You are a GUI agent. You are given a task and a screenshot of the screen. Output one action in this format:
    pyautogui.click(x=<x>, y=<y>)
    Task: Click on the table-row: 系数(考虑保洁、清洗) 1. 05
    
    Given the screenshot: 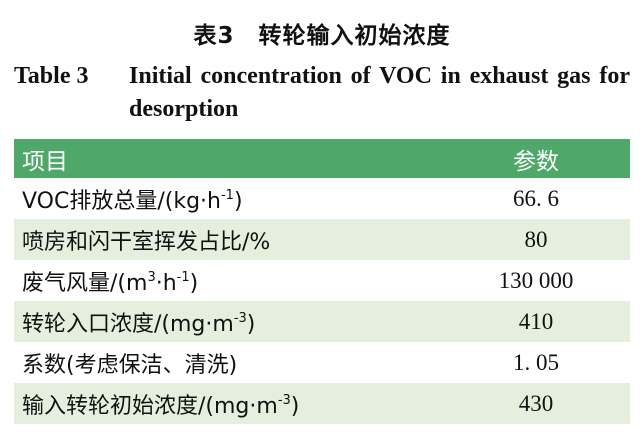 What is the action you would take?
    pyautogui.click(x=322, y=362)
    